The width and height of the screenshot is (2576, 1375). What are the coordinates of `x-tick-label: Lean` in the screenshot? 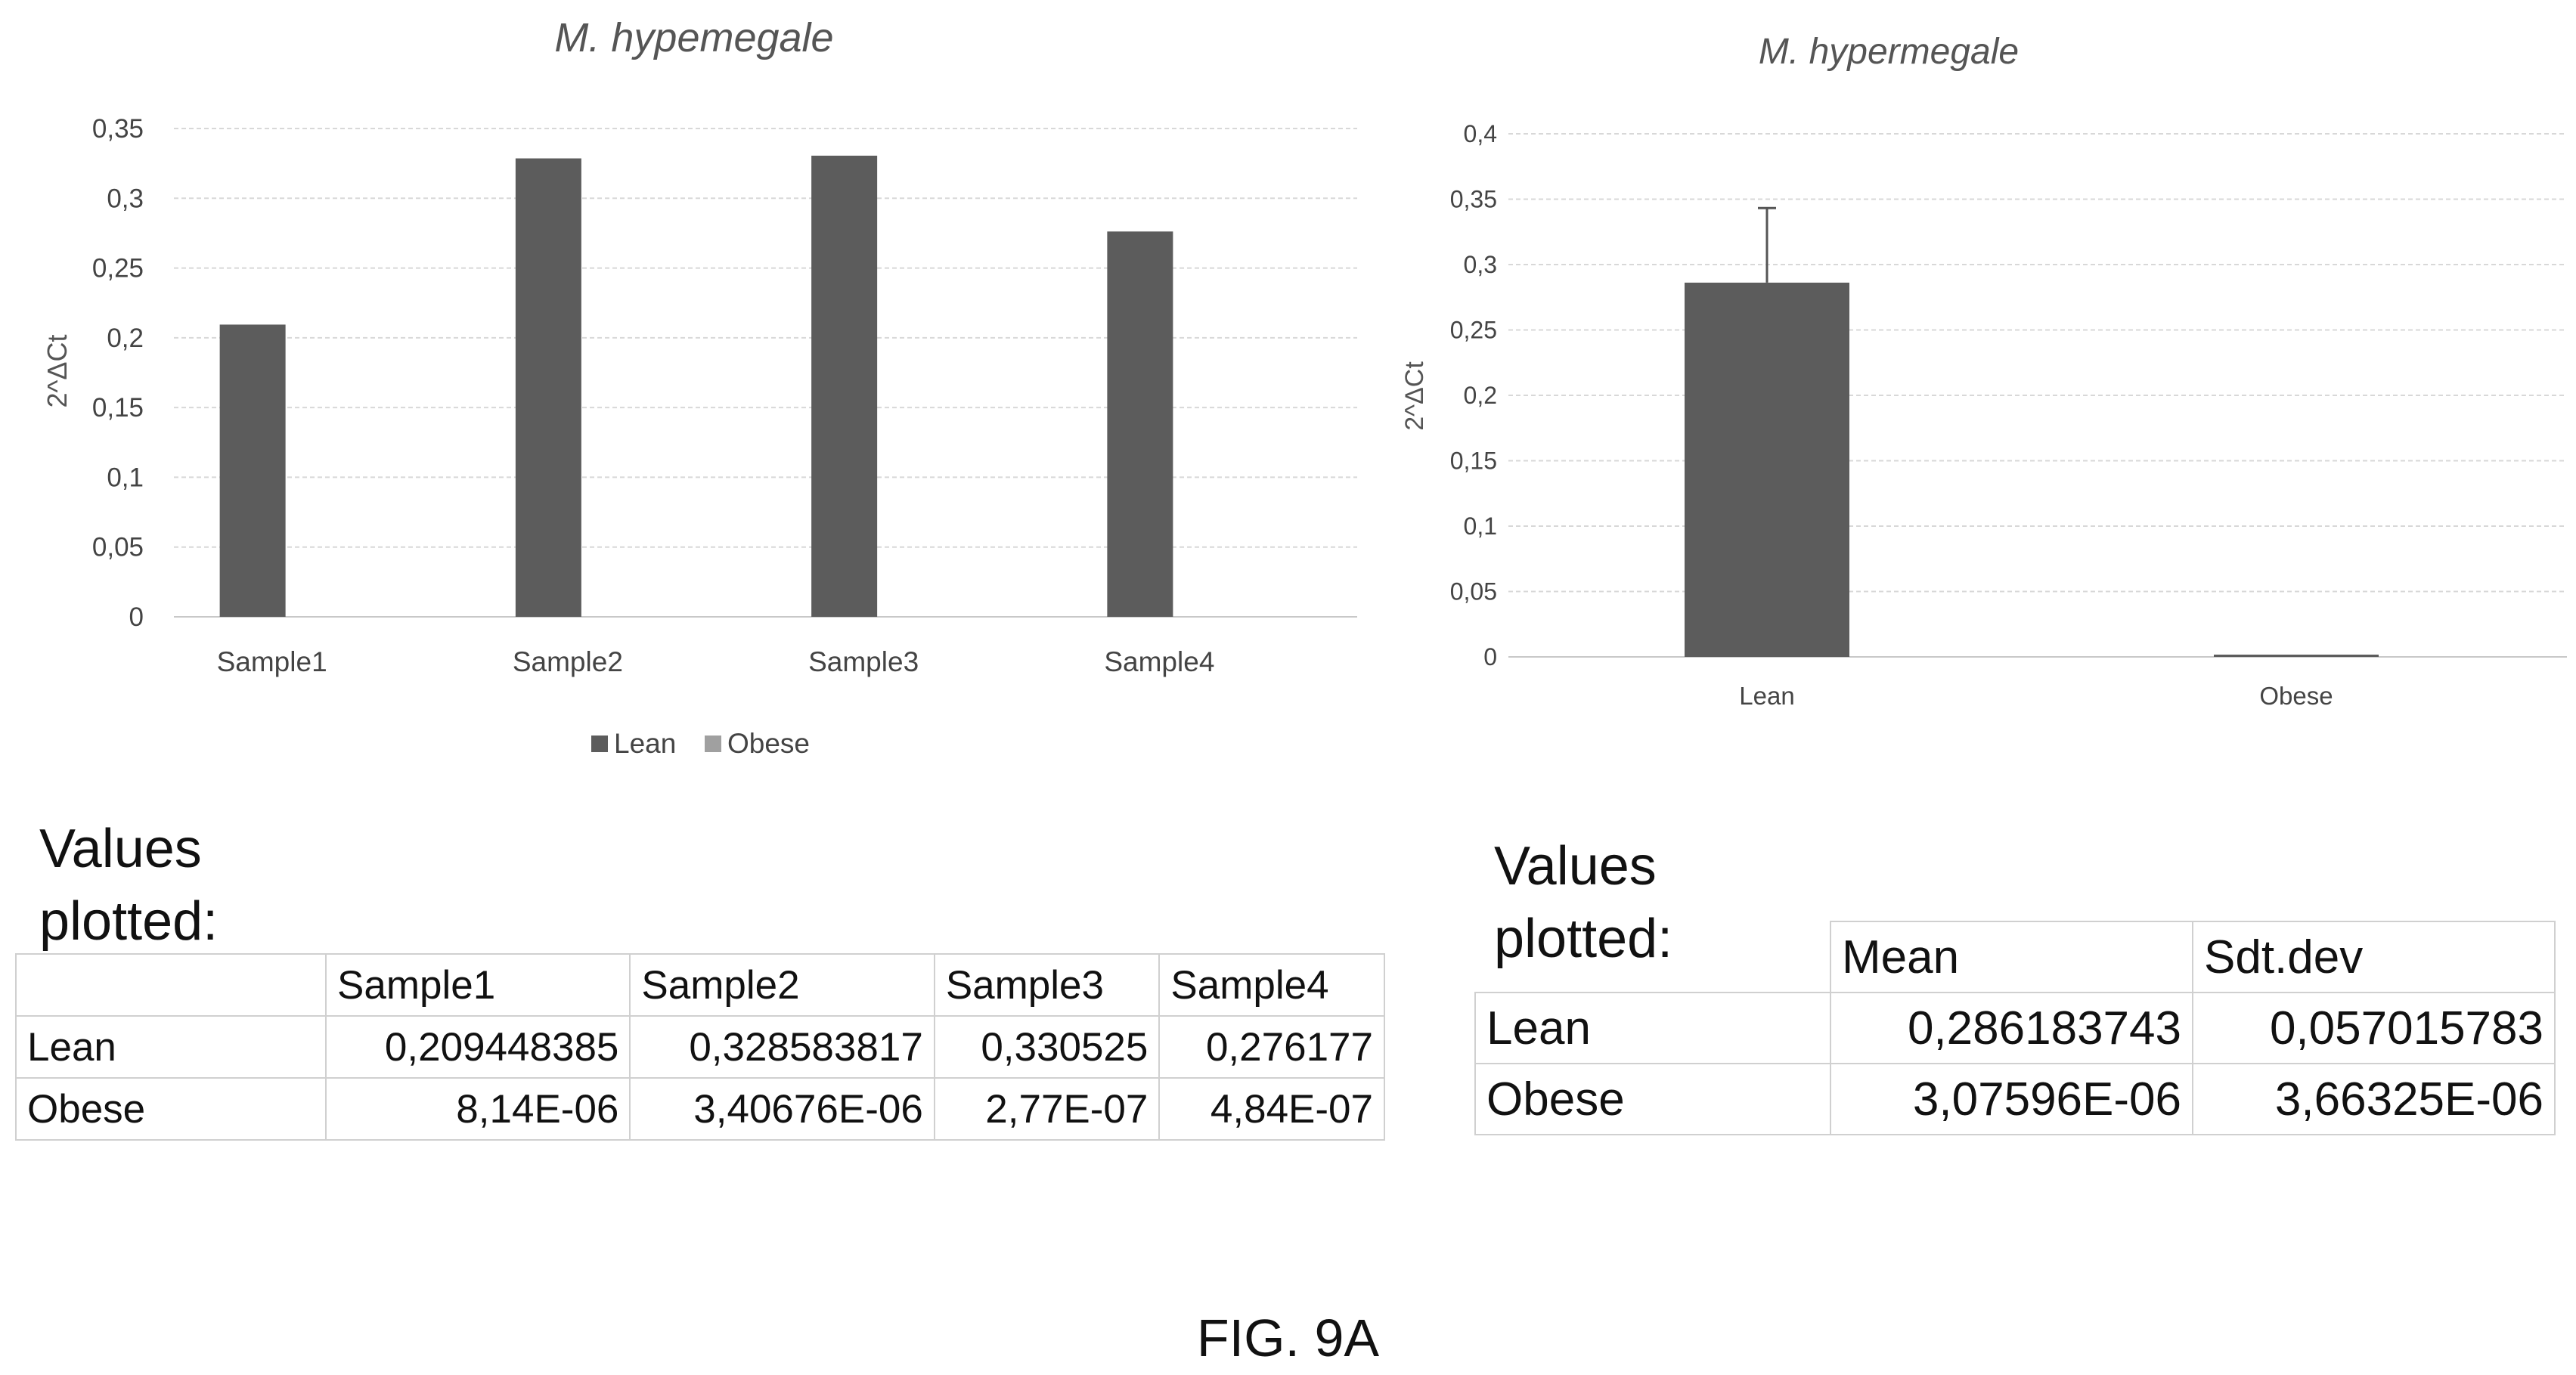 It's located at (1767, 696).